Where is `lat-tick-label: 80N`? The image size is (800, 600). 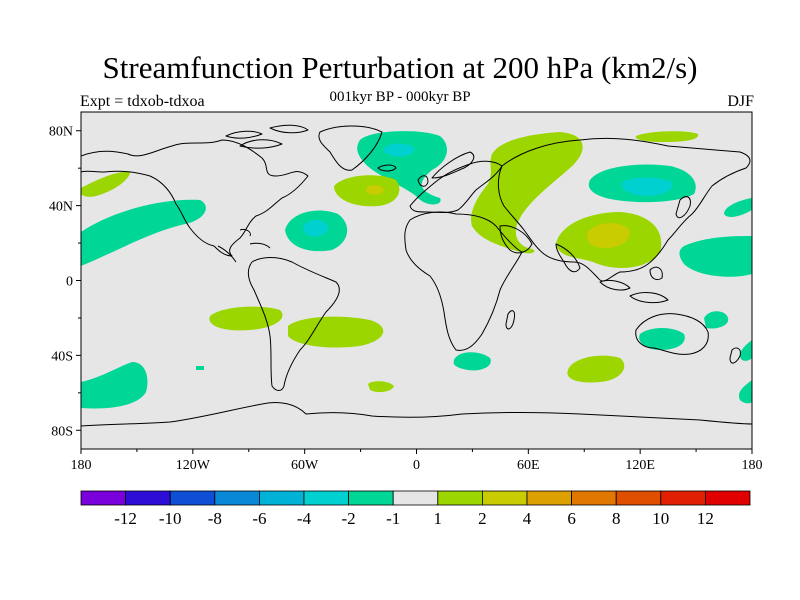
lat-tick-label: 80N is located at coordinates (61, 132).